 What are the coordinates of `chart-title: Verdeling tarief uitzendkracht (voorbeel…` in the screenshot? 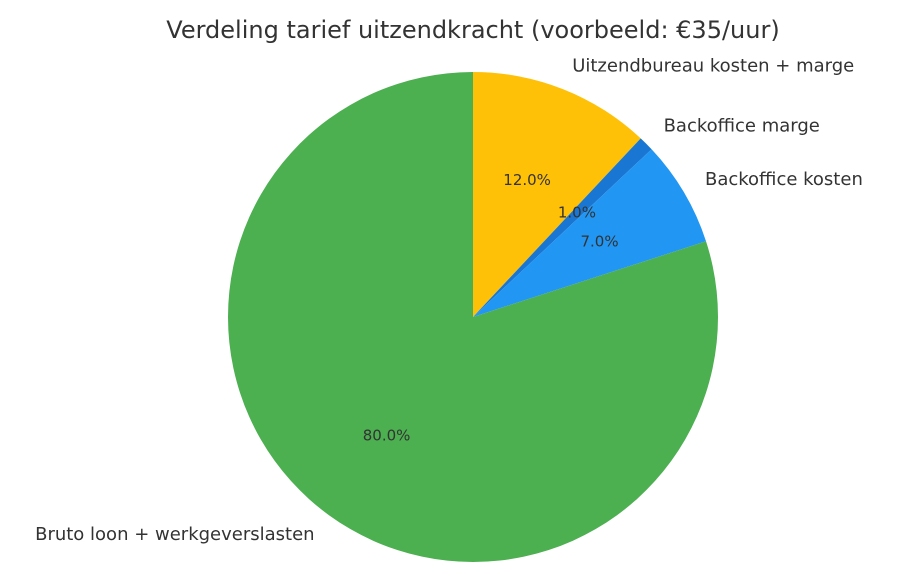 It's located at (472, 30).